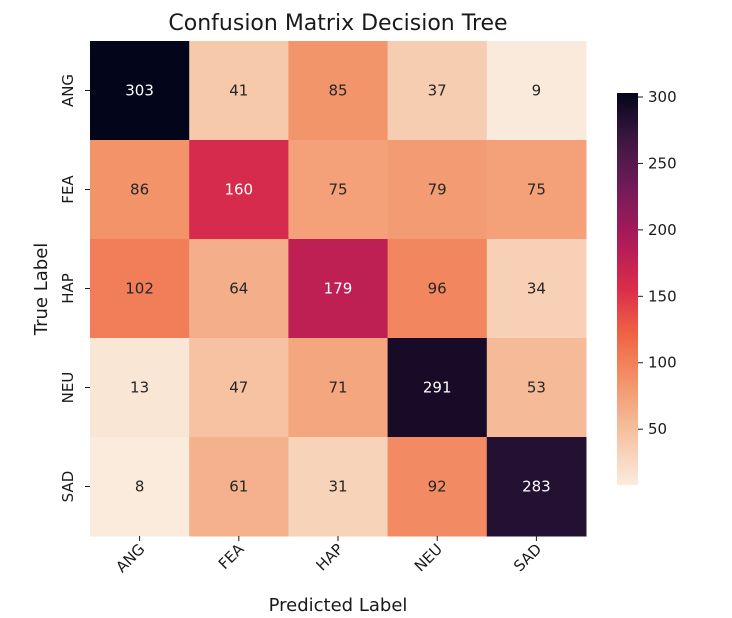  Describe the element at coordinates (662, 363) in the screenshot. I see `colorbar-tick-label: 100` at that location.